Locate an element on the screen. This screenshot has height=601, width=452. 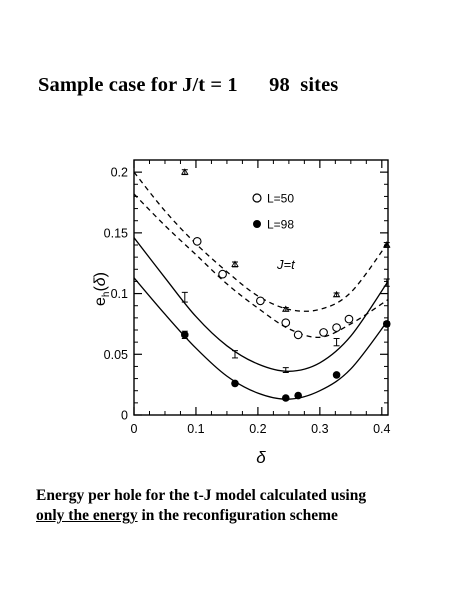
x-tick-label: 0.4 is located at coordinates (381, 429).